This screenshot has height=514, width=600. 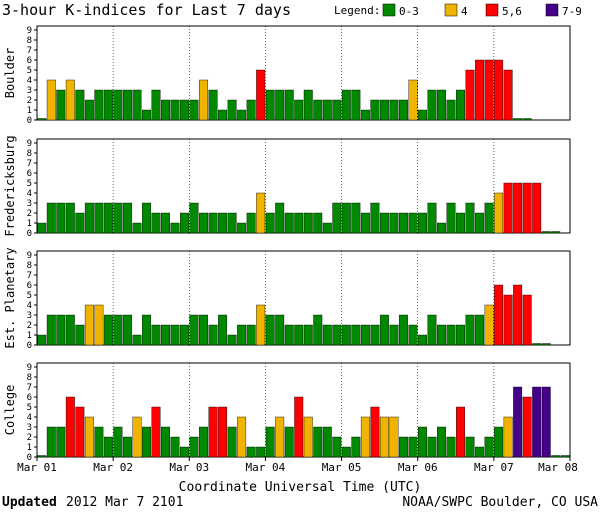 What do you see at coordinates (29, 184) in the screenshot?
I see `y-tick-label: 5` at bounding box center [29, 184].